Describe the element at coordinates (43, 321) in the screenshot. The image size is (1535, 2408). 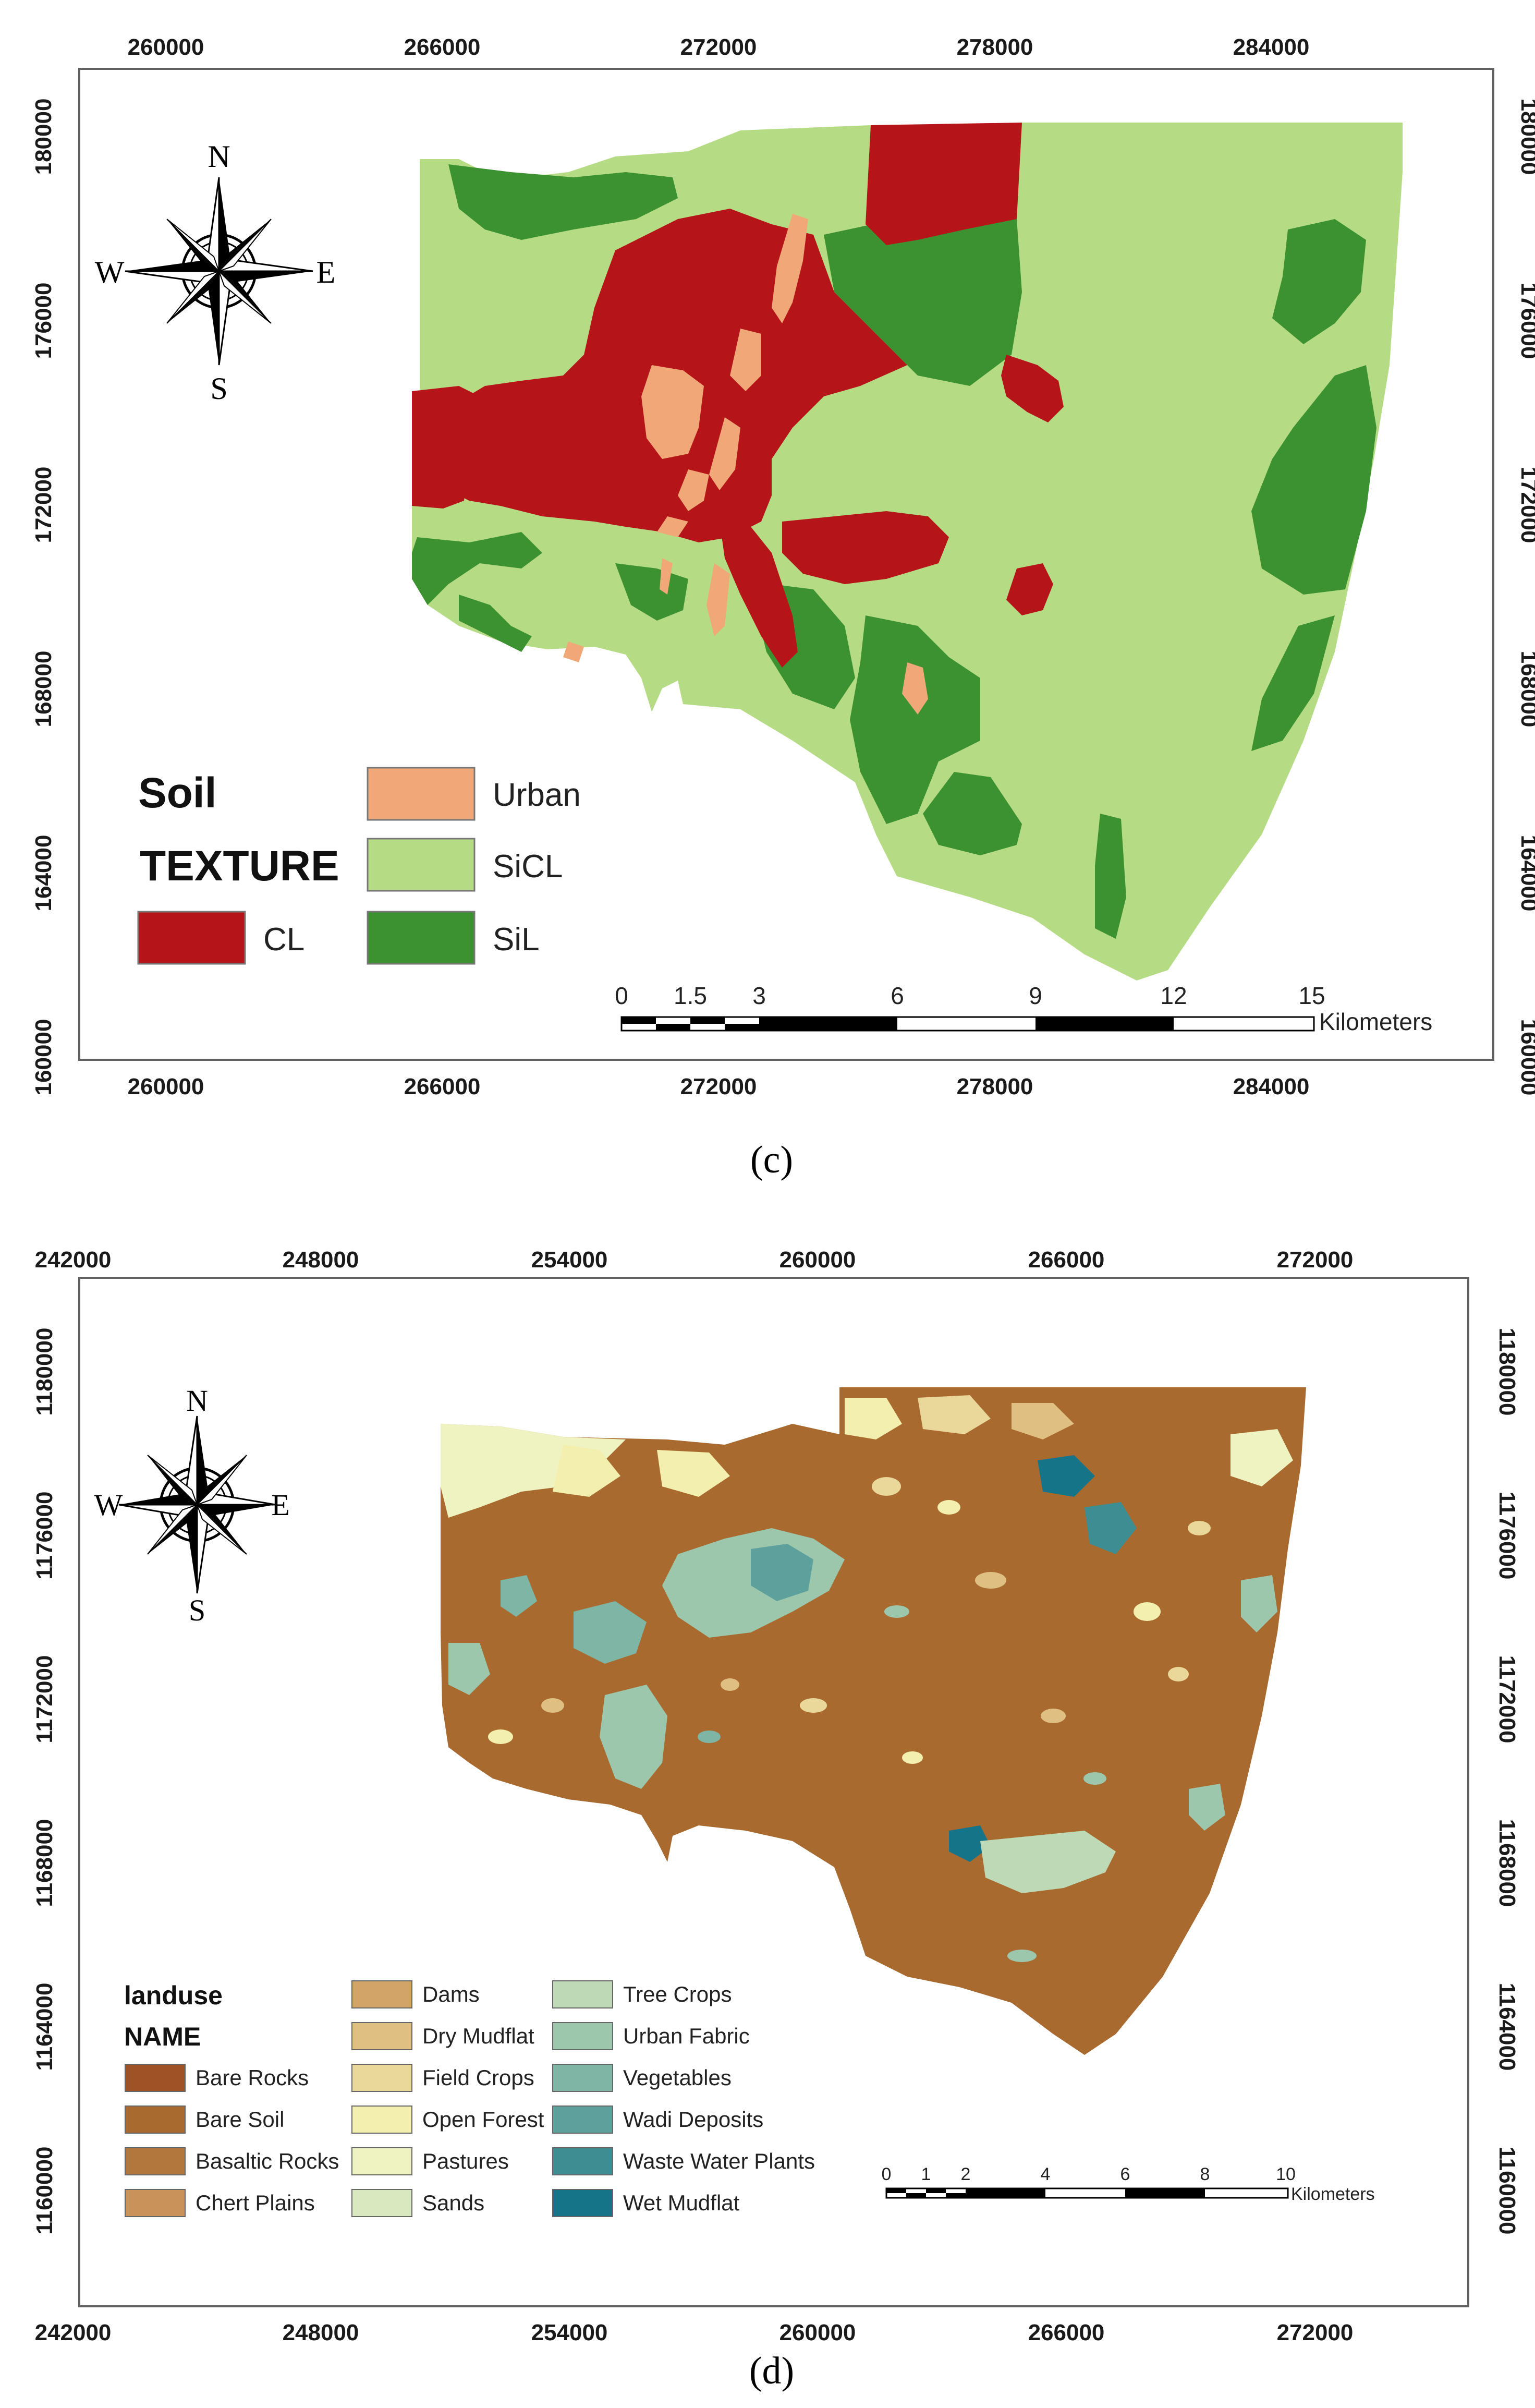
I see `y-tick-label: 176000` at that location.